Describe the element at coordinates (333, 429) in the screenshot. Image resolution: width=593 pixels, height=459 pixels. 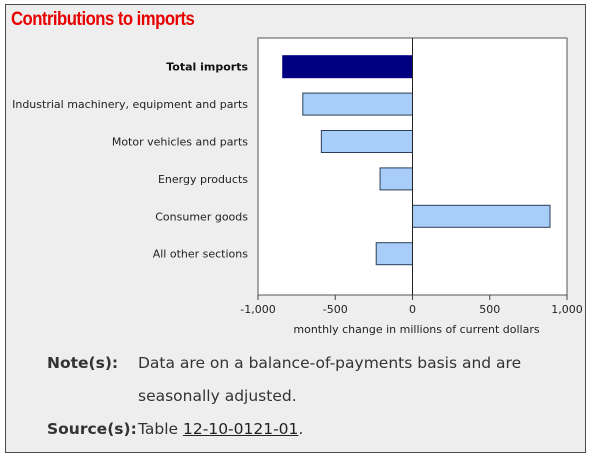
I see `source-text: Table 12-10-0121-01.` at that location.